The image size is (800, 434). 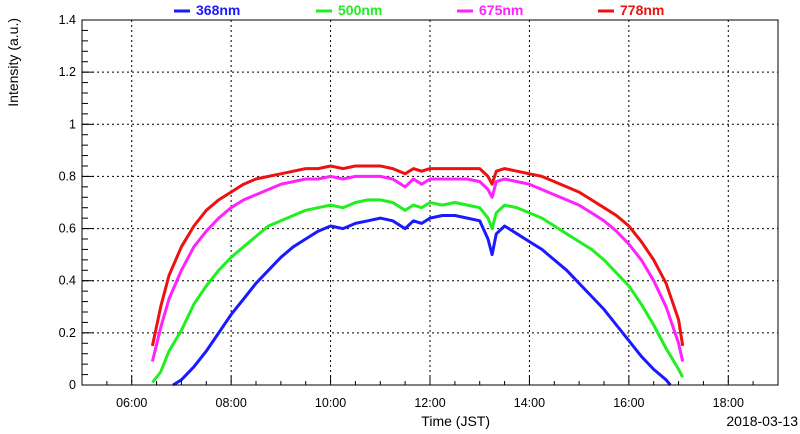 I want to click on x-tick-label: 06:00, so click(x=131, y=403).